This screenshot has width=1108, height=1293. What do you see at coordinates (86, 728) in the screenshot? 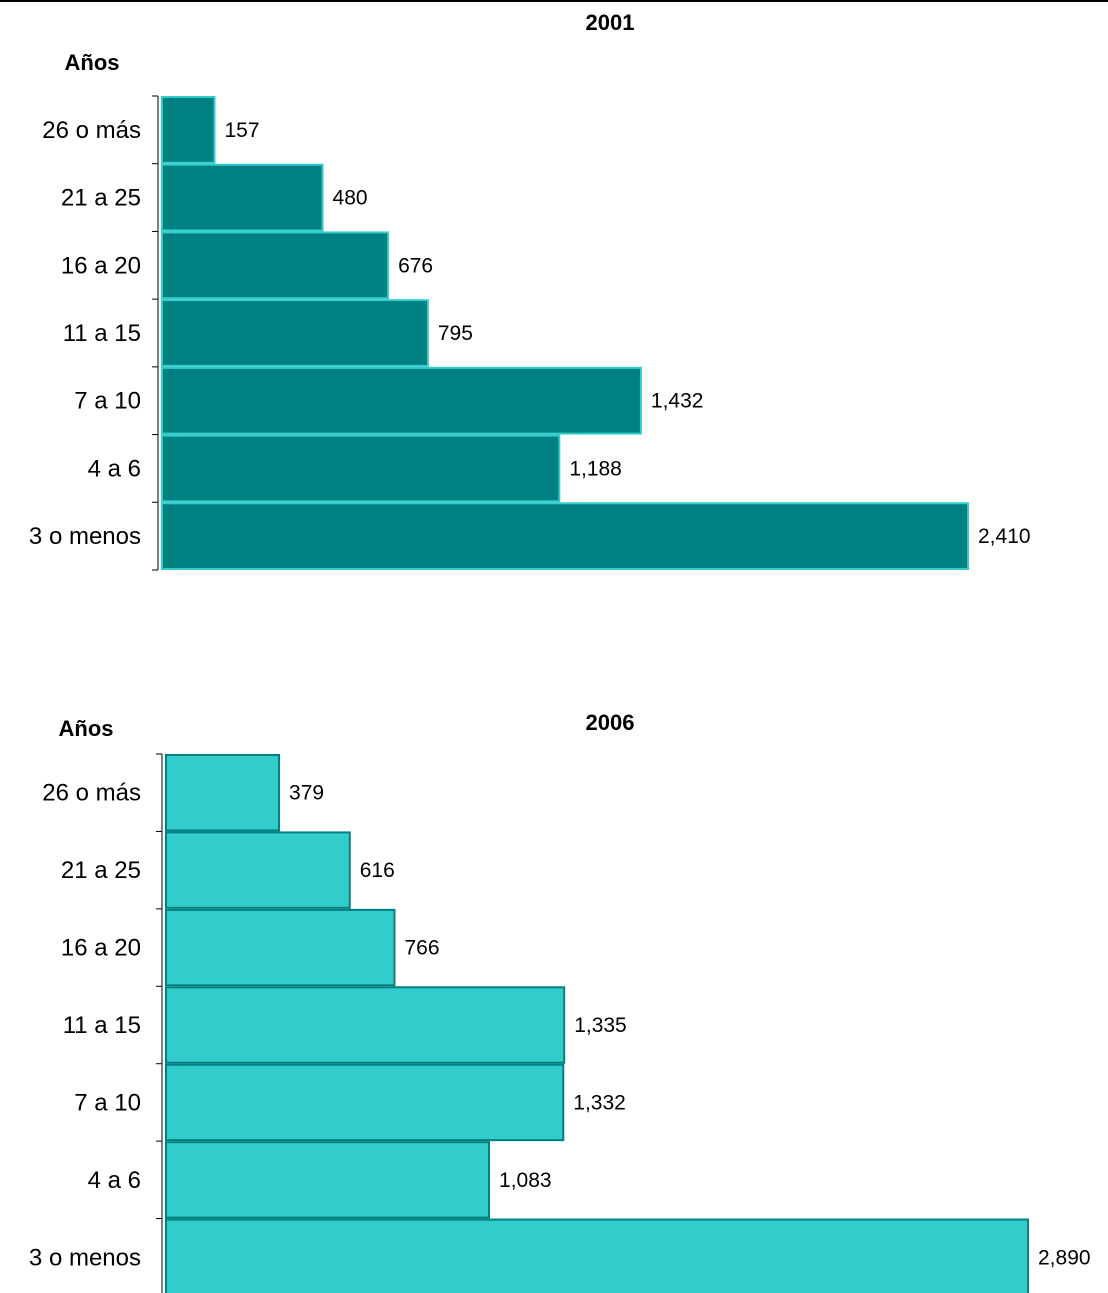
I see `chart-2006-axis-label: Años` at bounding box center [86, 728].